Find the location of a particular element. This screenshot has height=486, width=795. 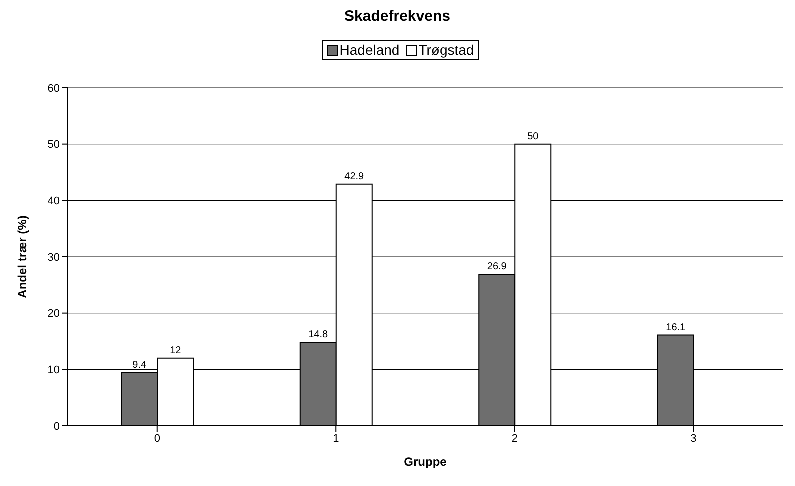

chart-title: Skadefrekvens is located at coordinates (398, 17).